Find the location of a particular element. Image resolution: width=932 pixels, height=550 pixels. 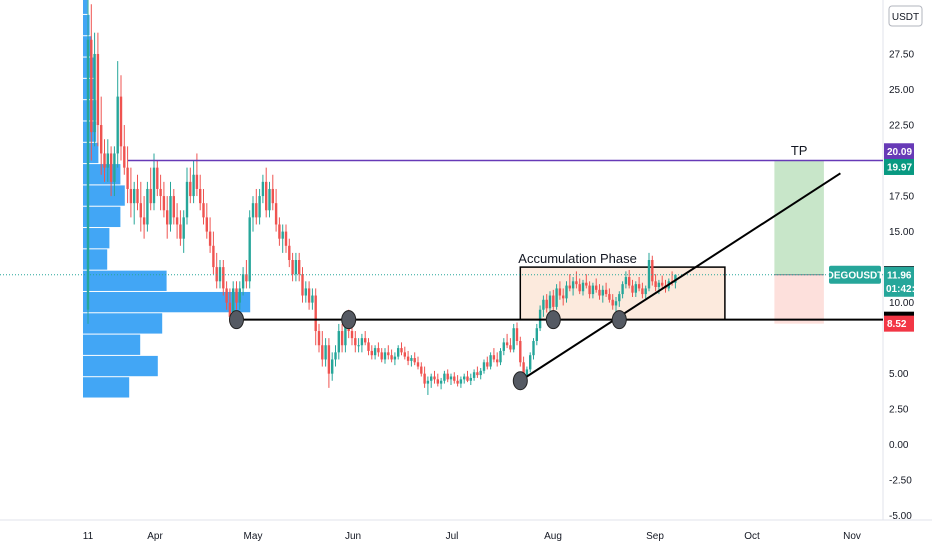

take-profit-zone is located at coordinates (799, 217).